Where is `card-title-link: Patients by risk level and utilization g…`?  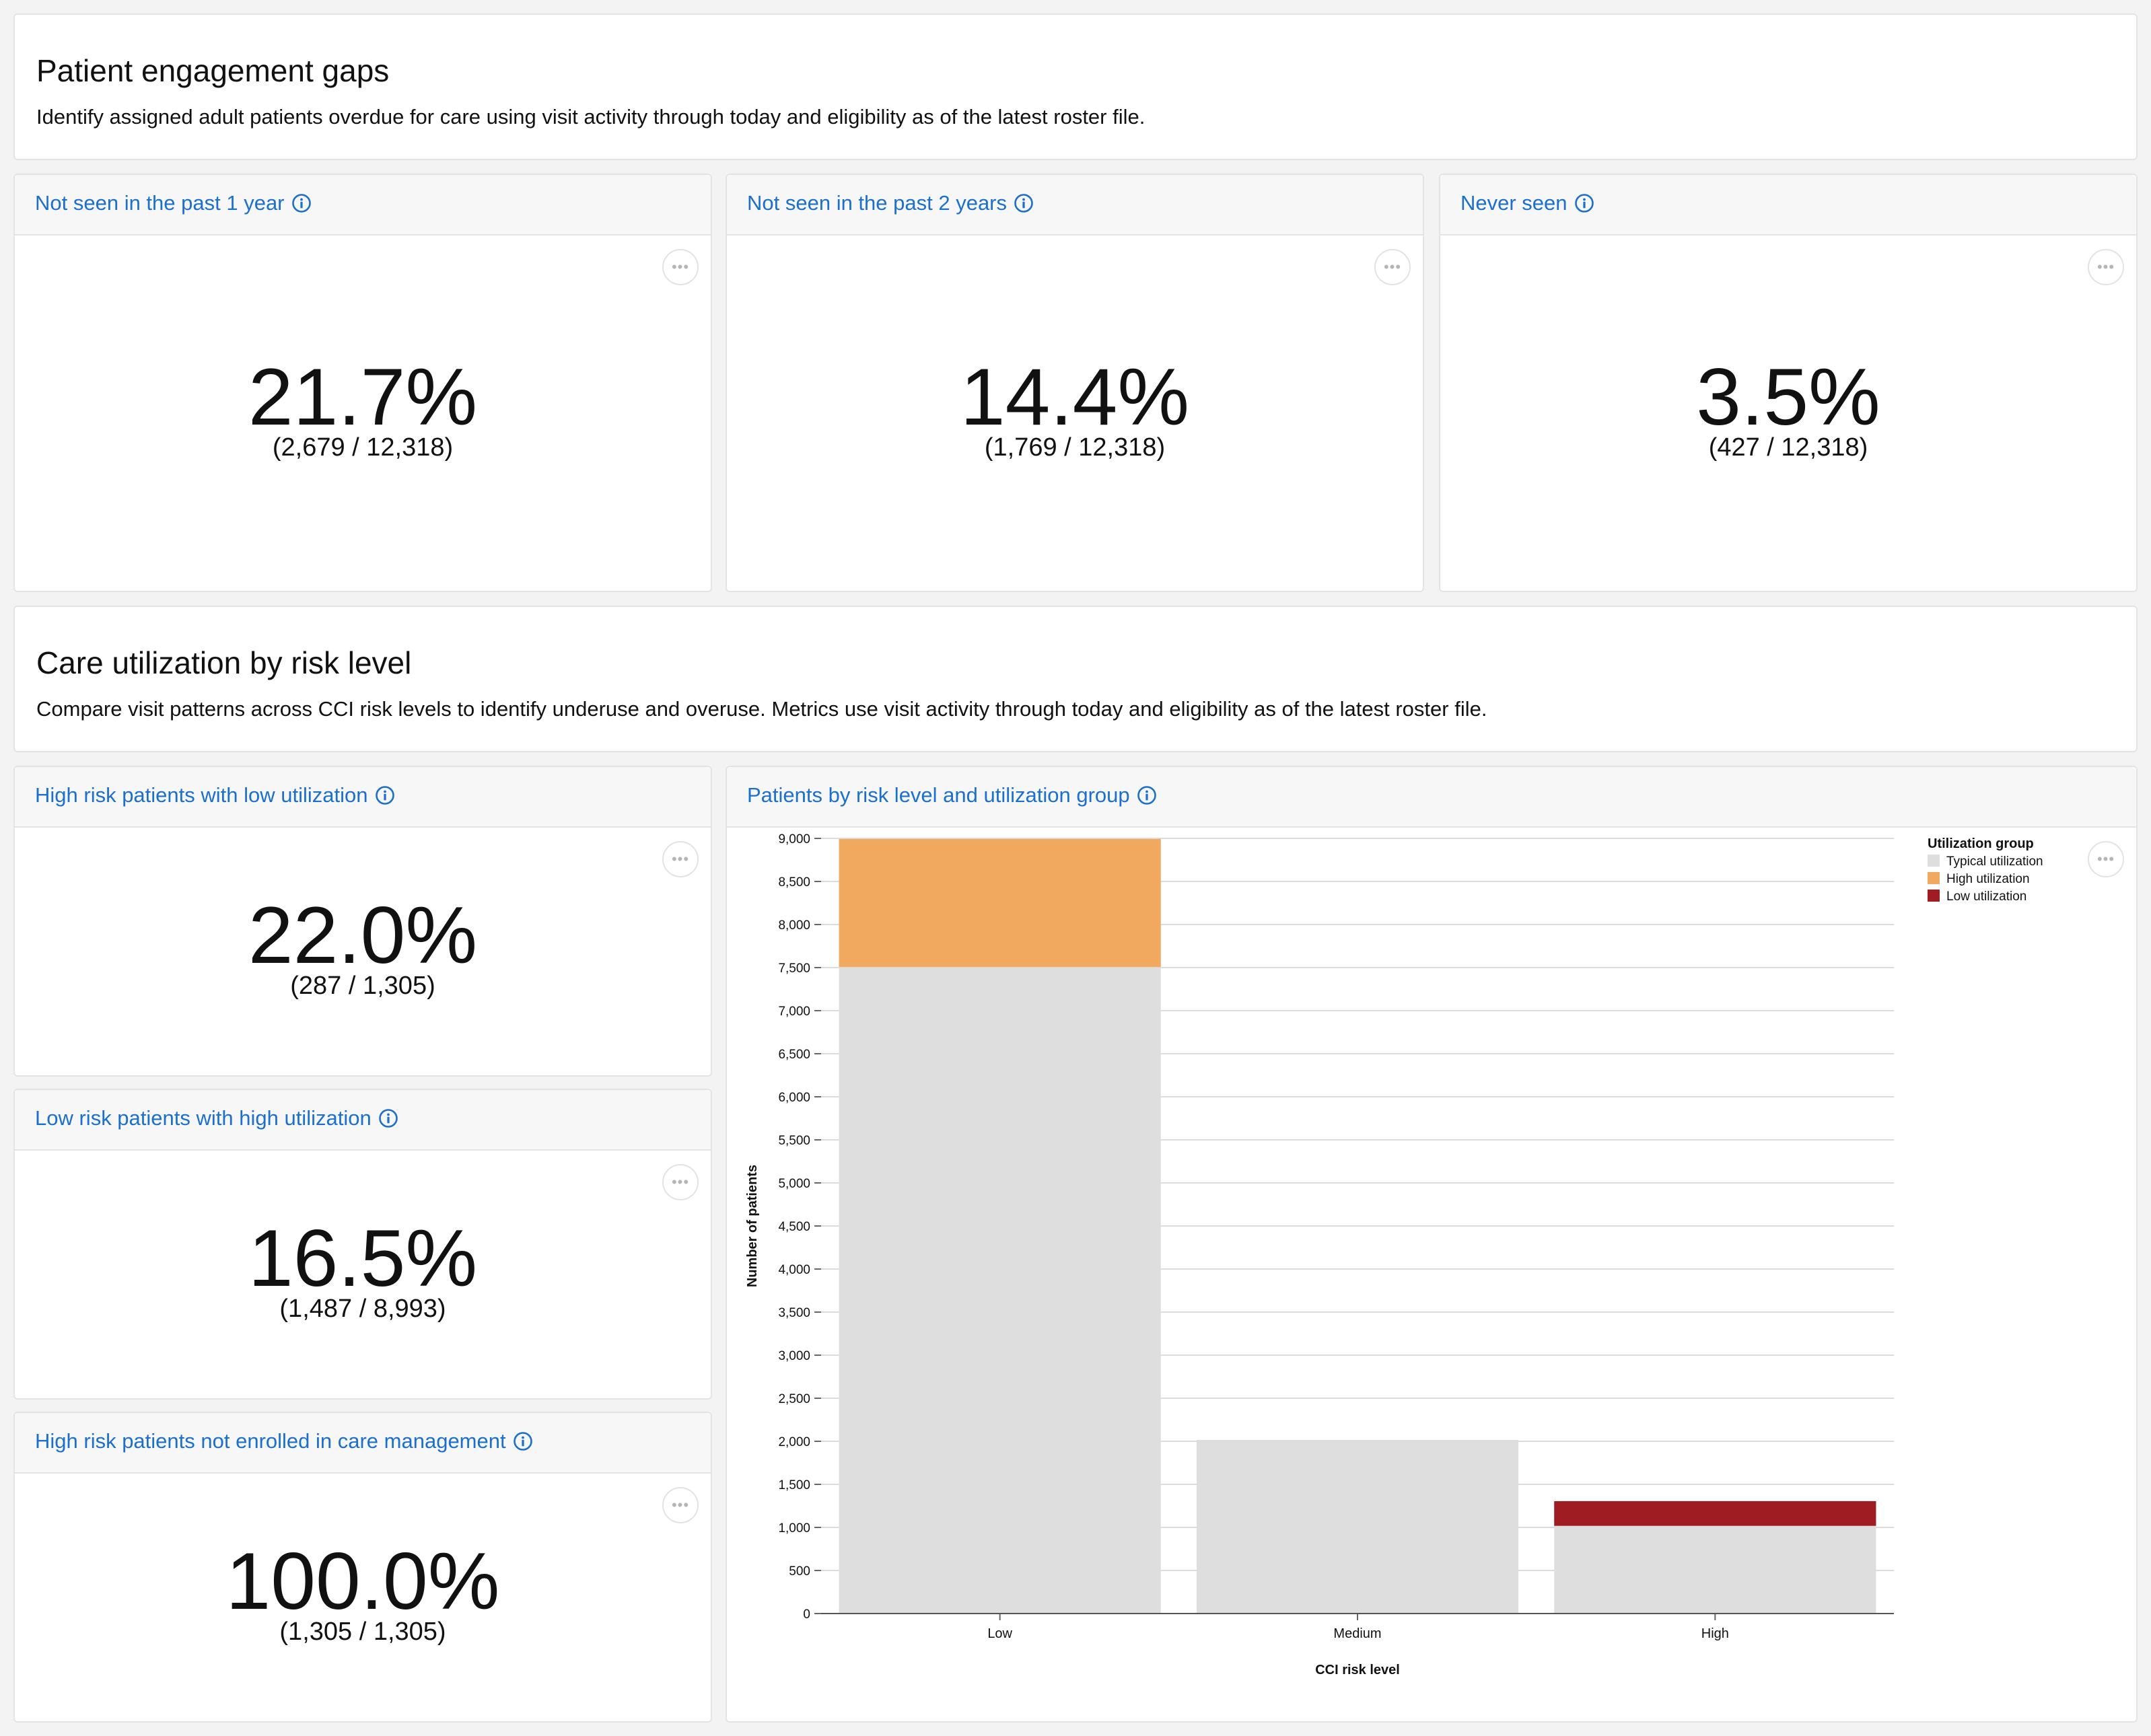
card-title-link: Patients by risk level and utilization g… is located at coordinates (952, 795).